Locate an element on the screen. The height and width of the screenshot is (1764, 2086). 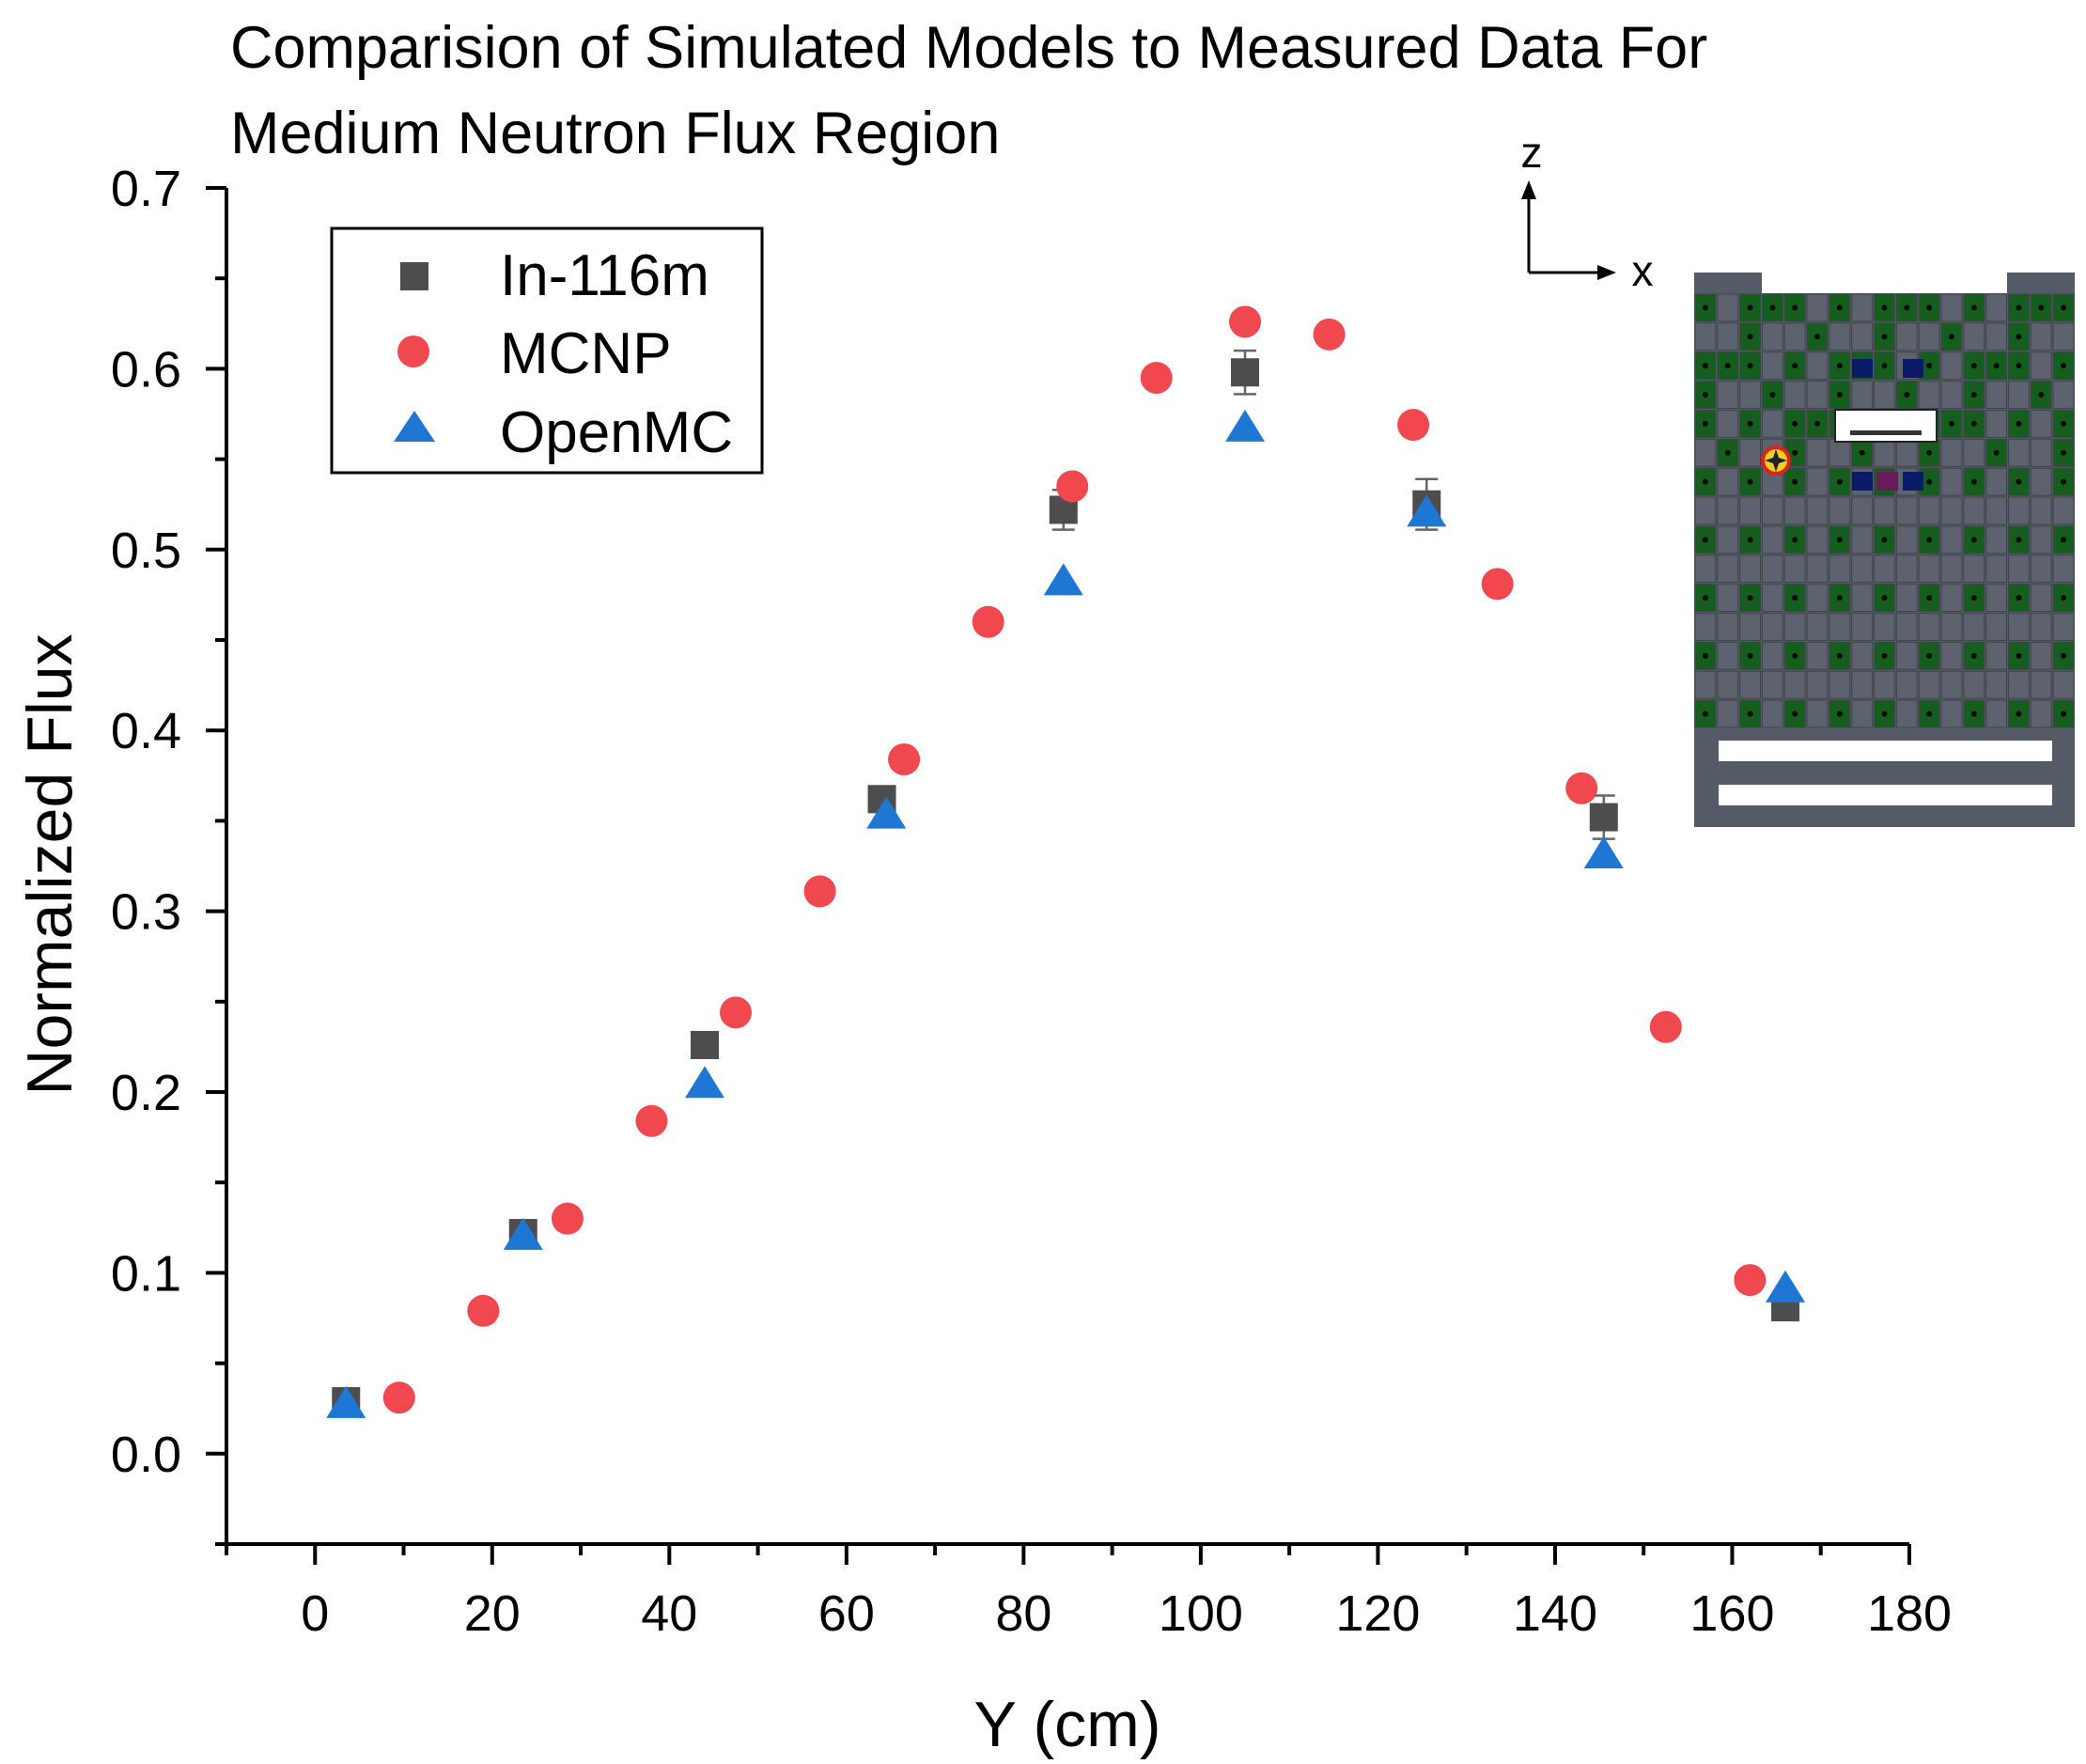
y-tick-label: 0.2 is located at coordinates (146, 1093).